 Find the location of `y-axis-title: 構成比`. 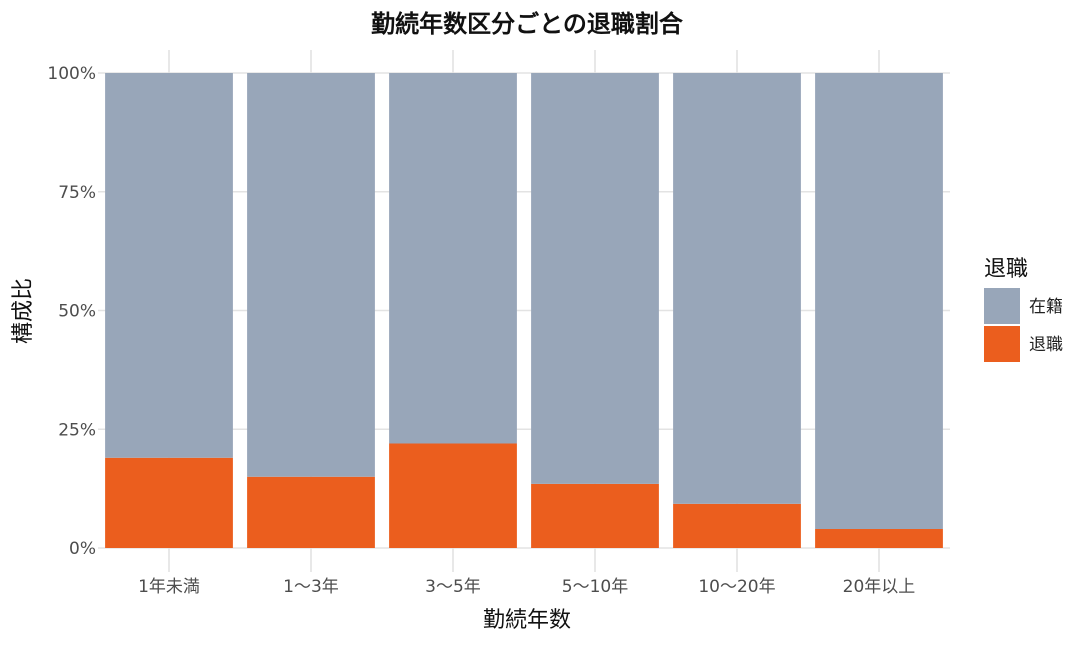

y-axis-title: 構成比 is located at coordinates (23, 311).